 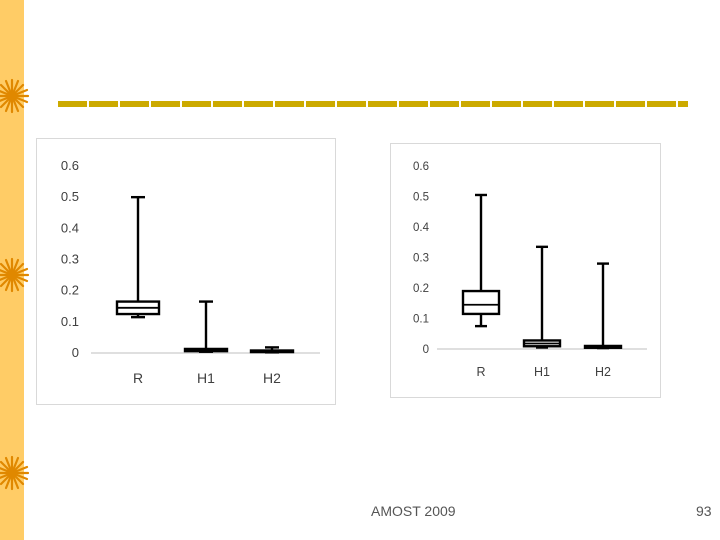 What do you see at coordinates (530, 270) in the screenshot?
I see `boxplot-svg-right: 0 0.1 0.2 0.3 0.4 0.5 0.6 R H1 H2` at bounding box center [530, 270].